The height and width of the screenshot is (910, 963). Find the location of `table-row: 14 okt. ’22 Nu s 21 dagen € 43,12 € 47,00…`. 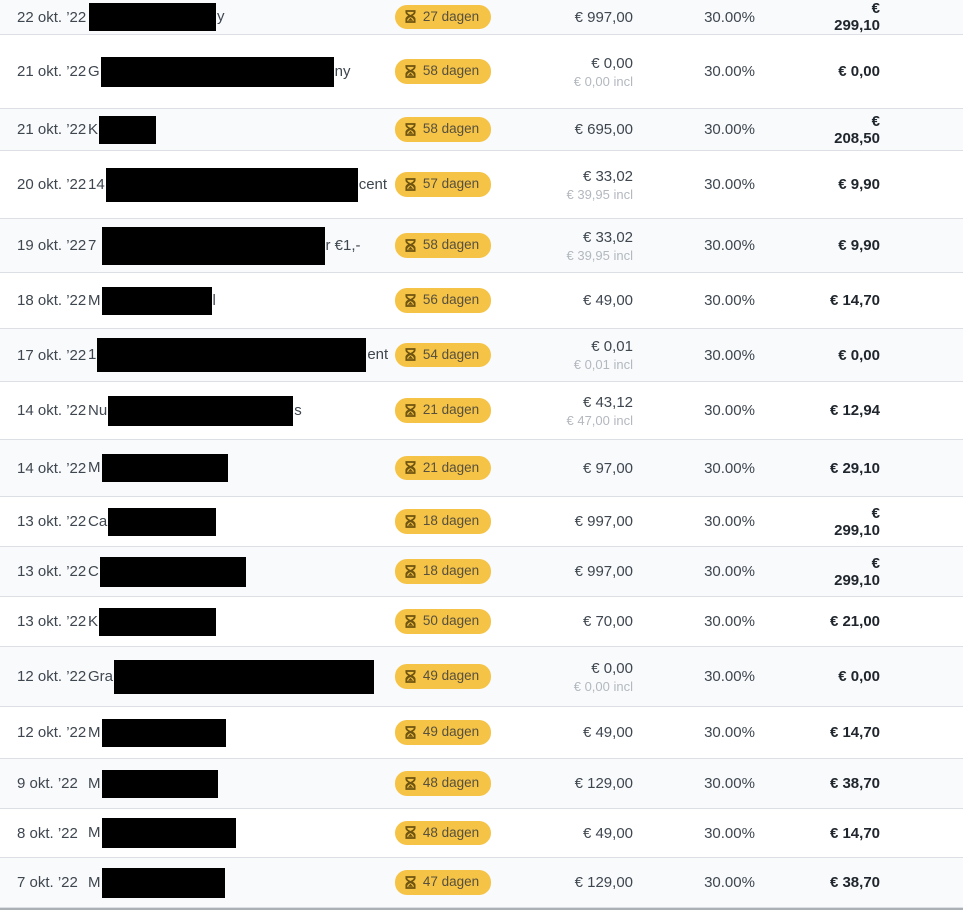

table-row: 14 okt. ’22 Nu s 21 dagen € 43,12 € 47,00… is located at coordinates (481, 411).